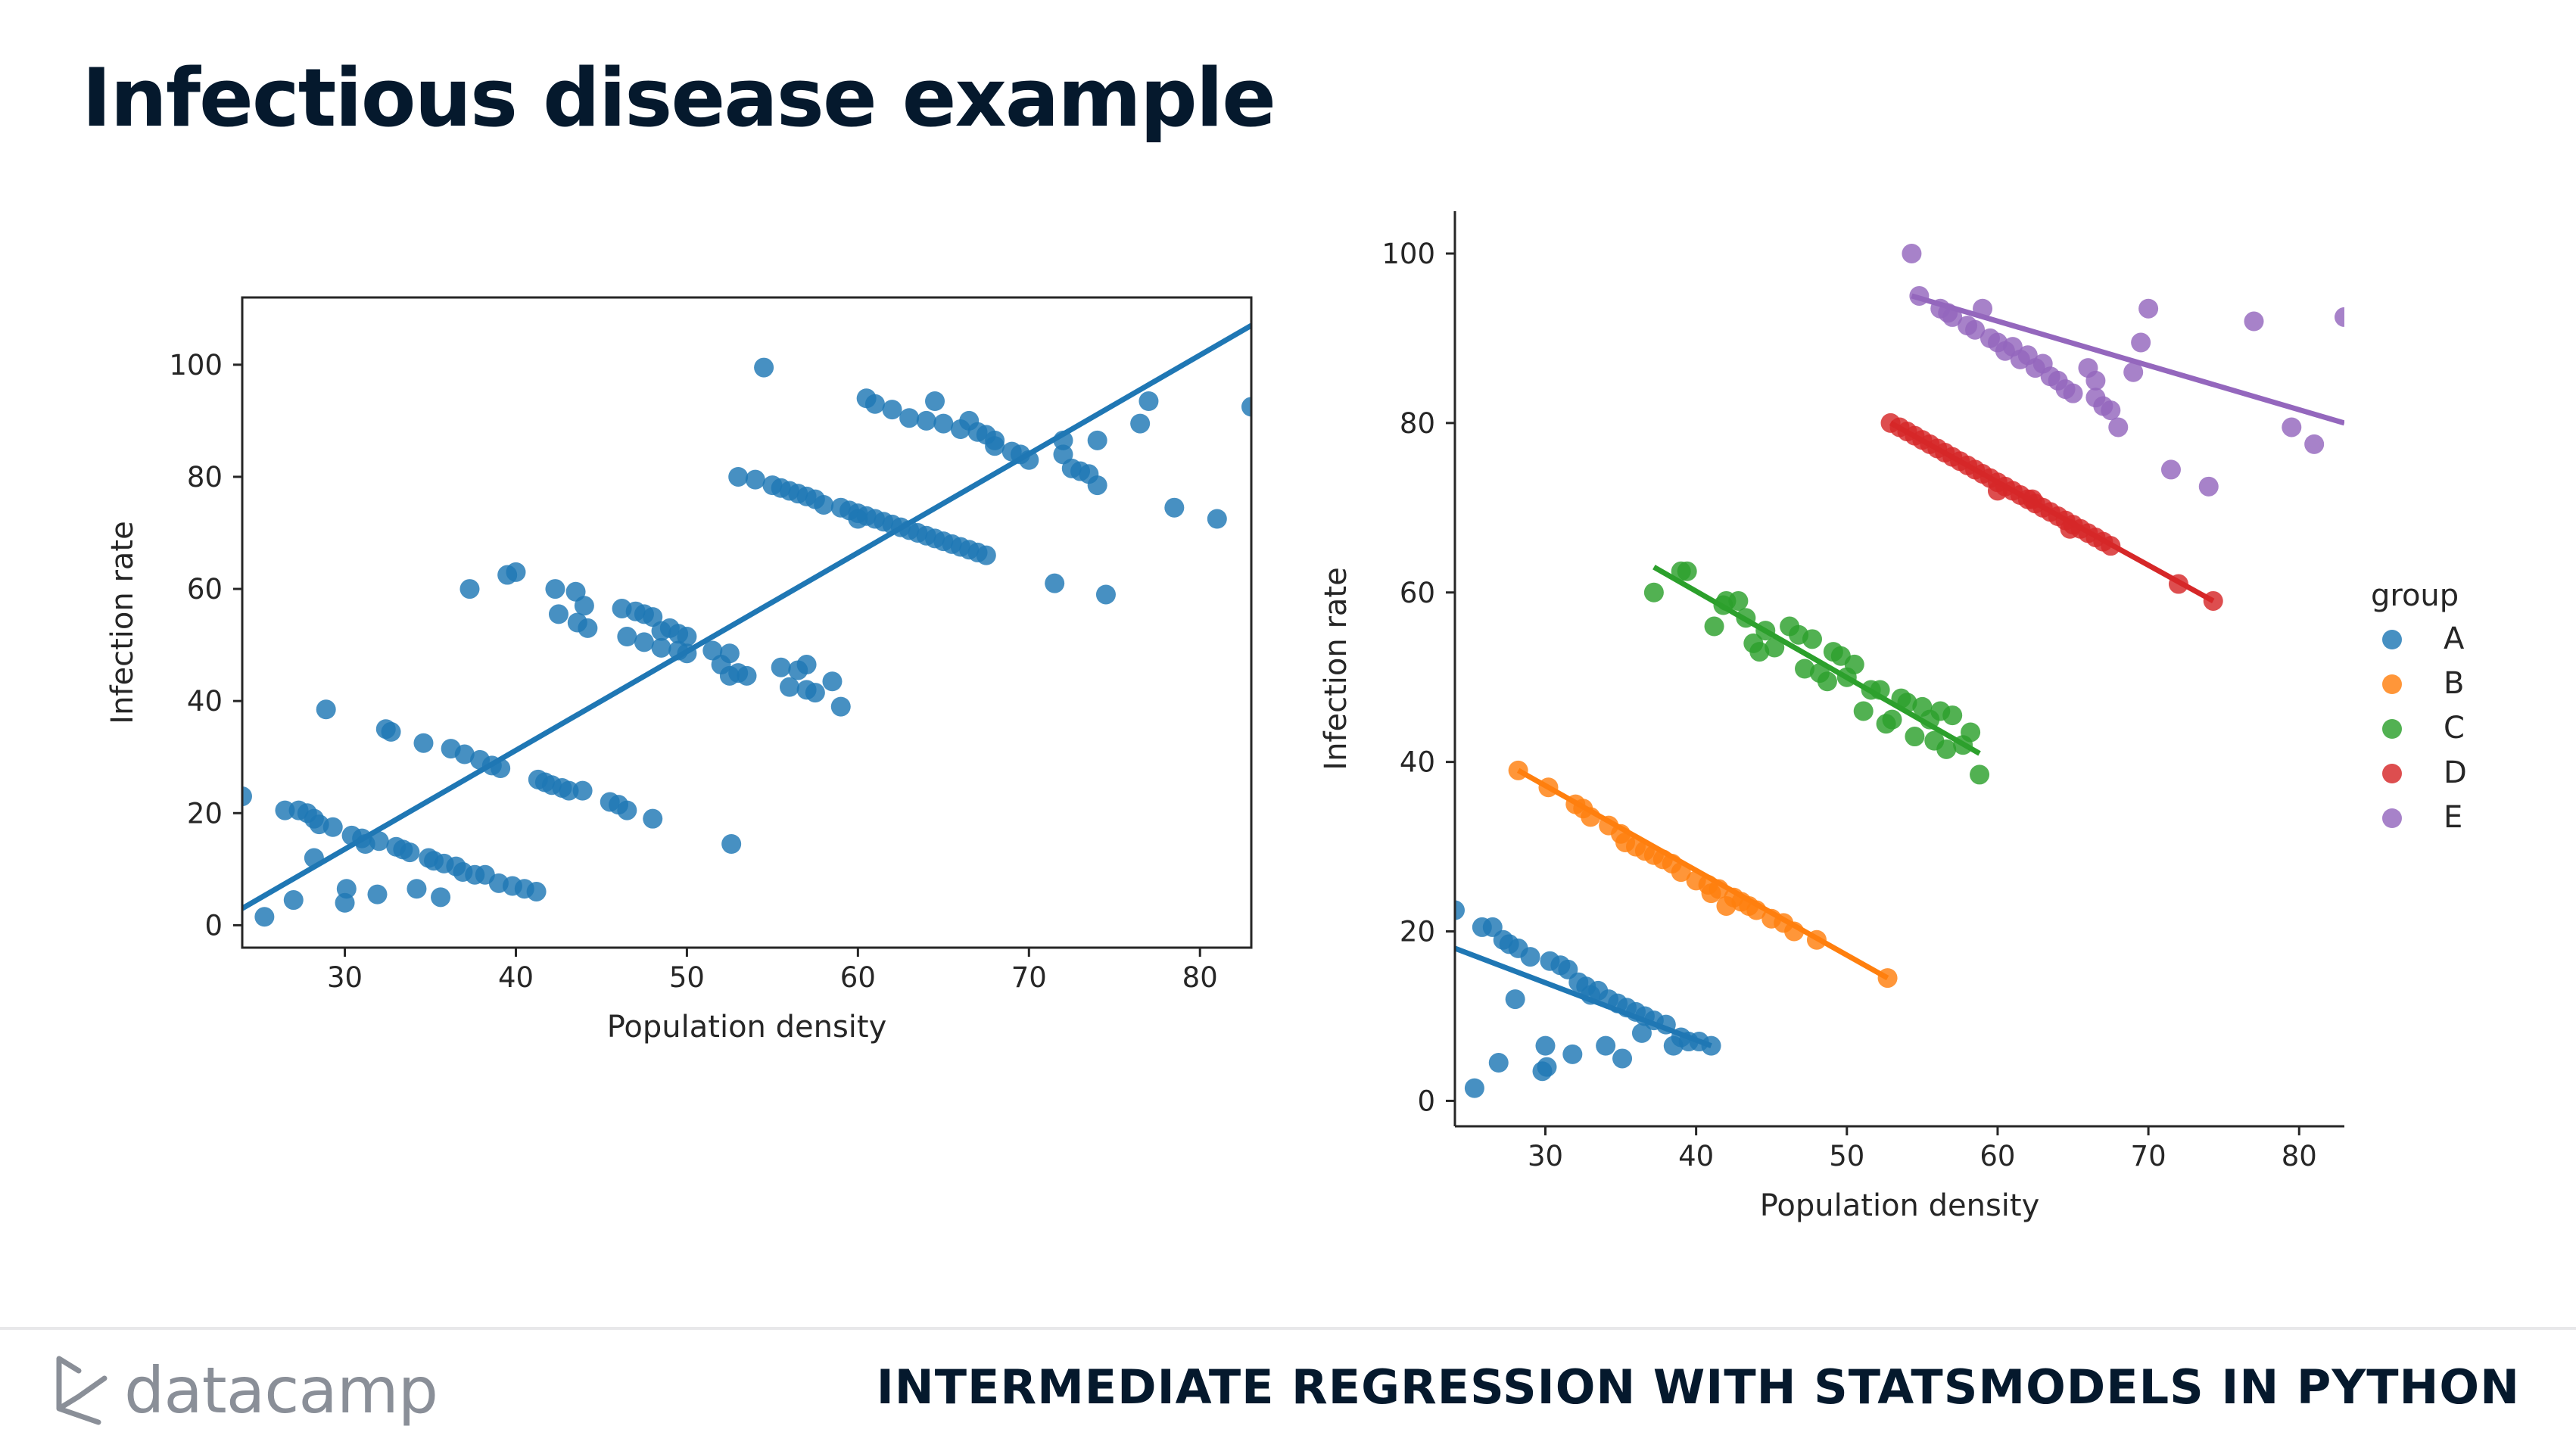 This screenshot has width=2576, height=1451. What do you see at coordinates (1288, 1328) in the screenshot?
I see `footer-divider` at bounding box center [1288, 1328].